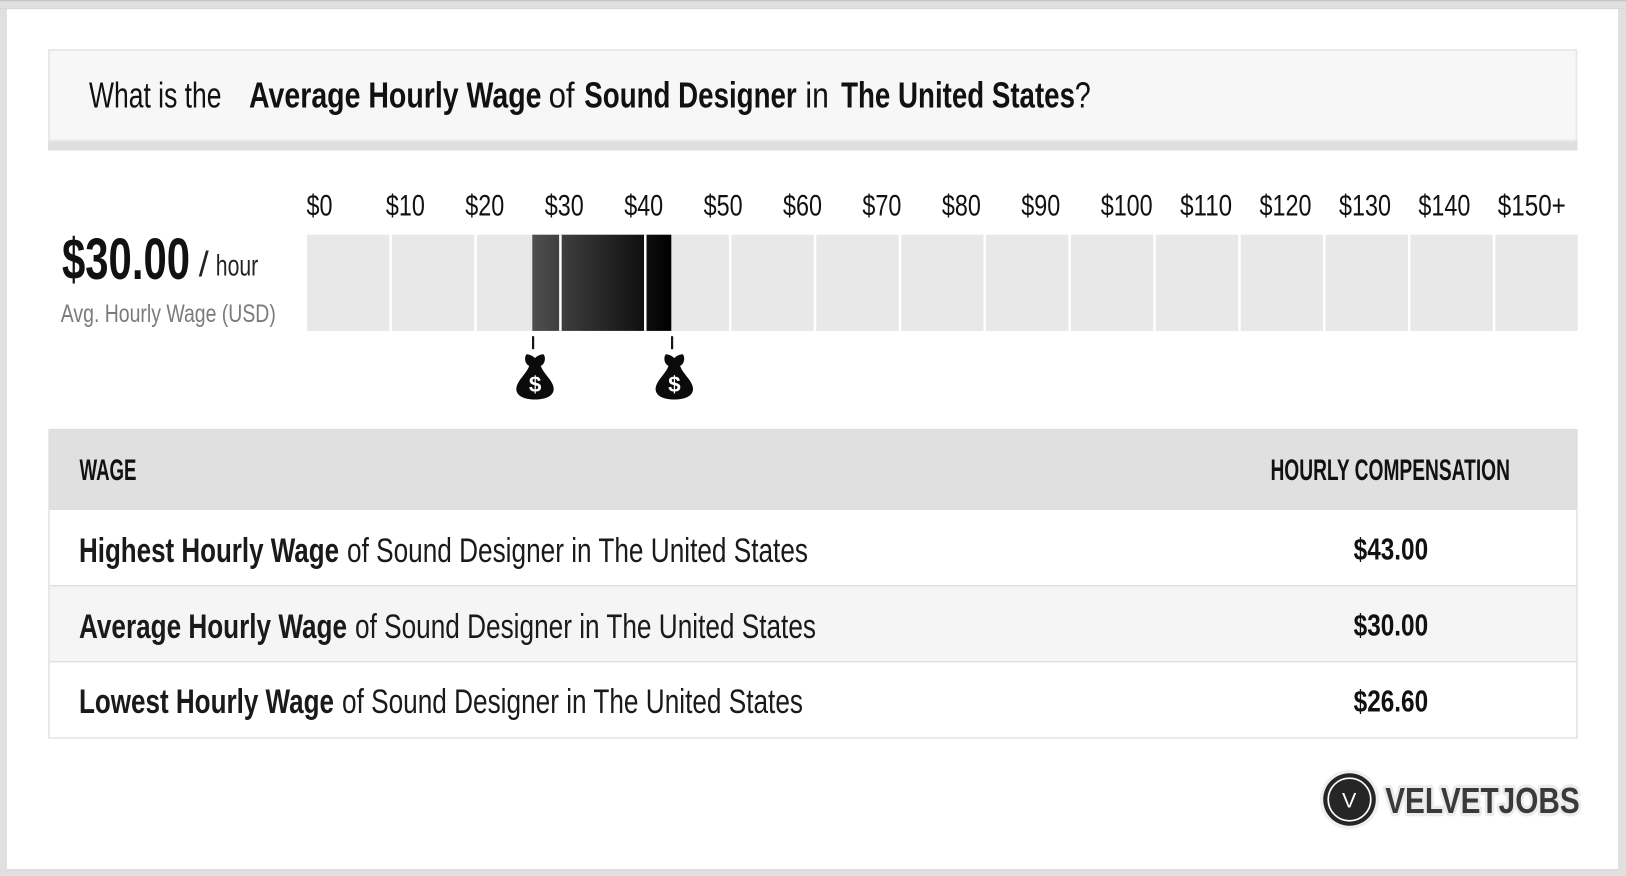 The height and width of the screenshot is (876, 1626). I want to click on svg-text: What is the, so click(155, 95).